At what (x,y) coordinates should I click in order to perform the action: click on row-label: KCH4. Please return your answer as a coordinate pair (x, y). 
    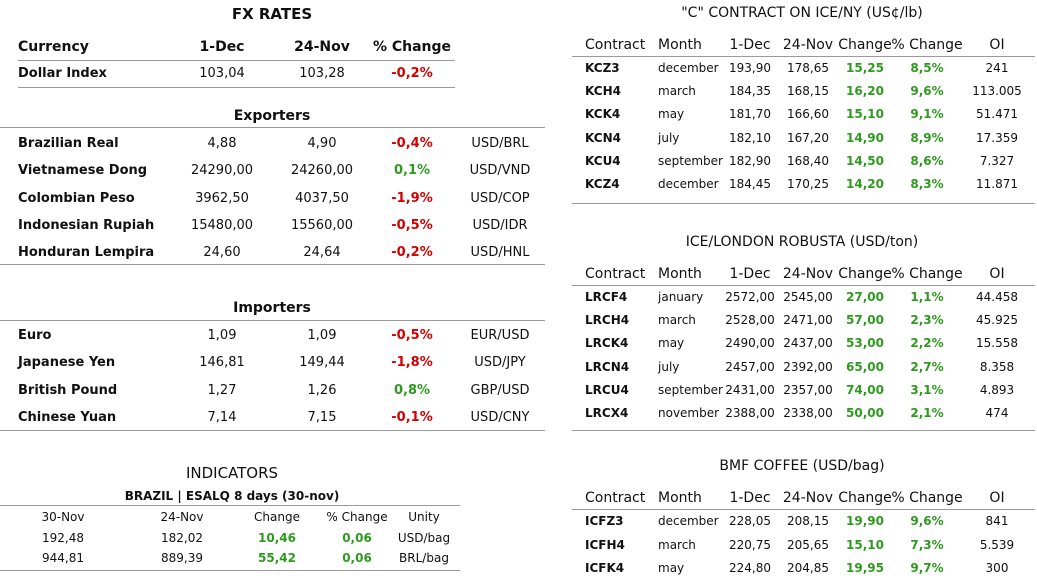
    Looking at the image, I should click on (603, 91).